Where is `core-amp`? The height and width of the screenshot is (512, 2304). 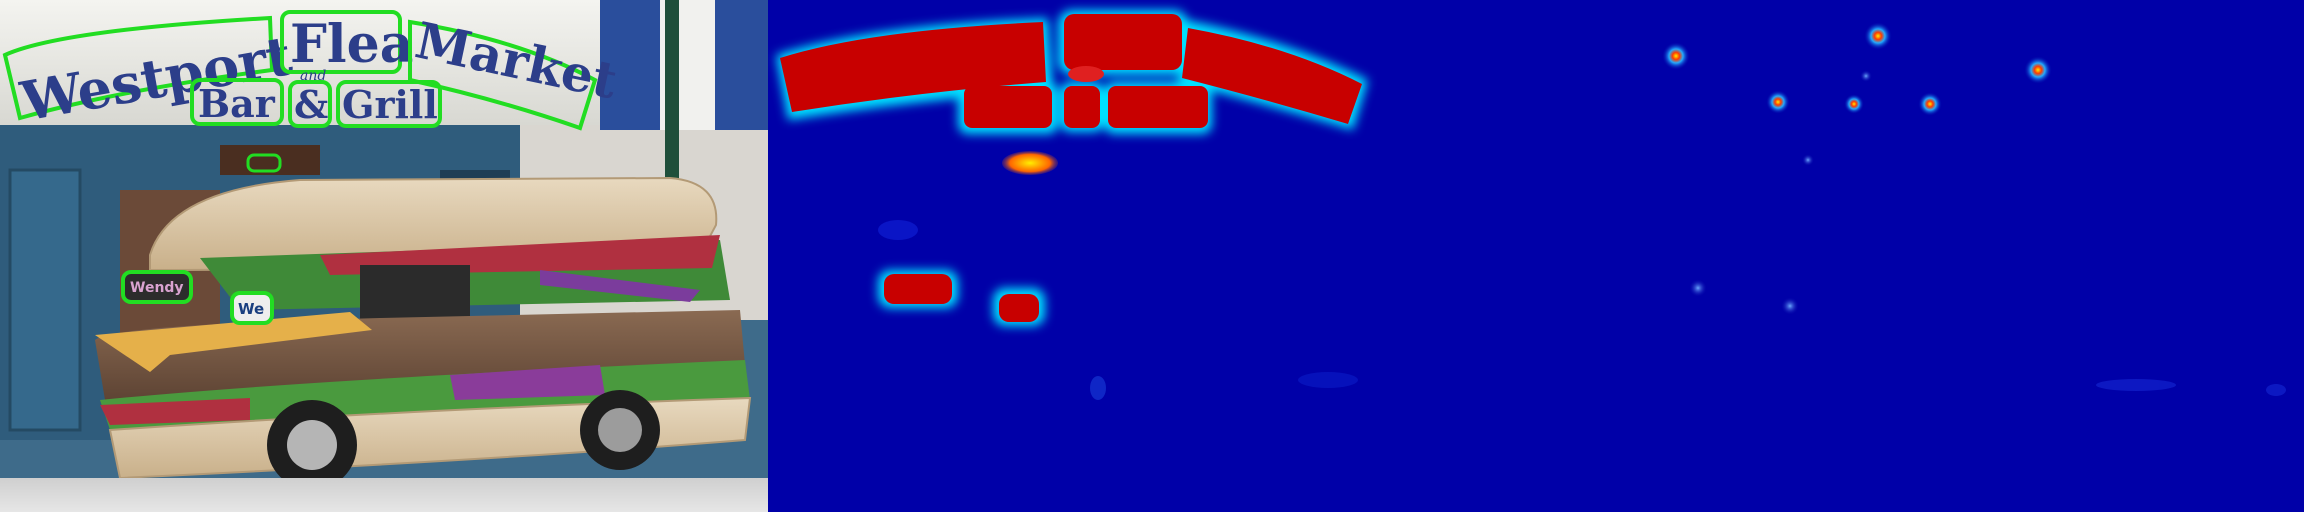 core-amp is located at coordinates (1082, 107).